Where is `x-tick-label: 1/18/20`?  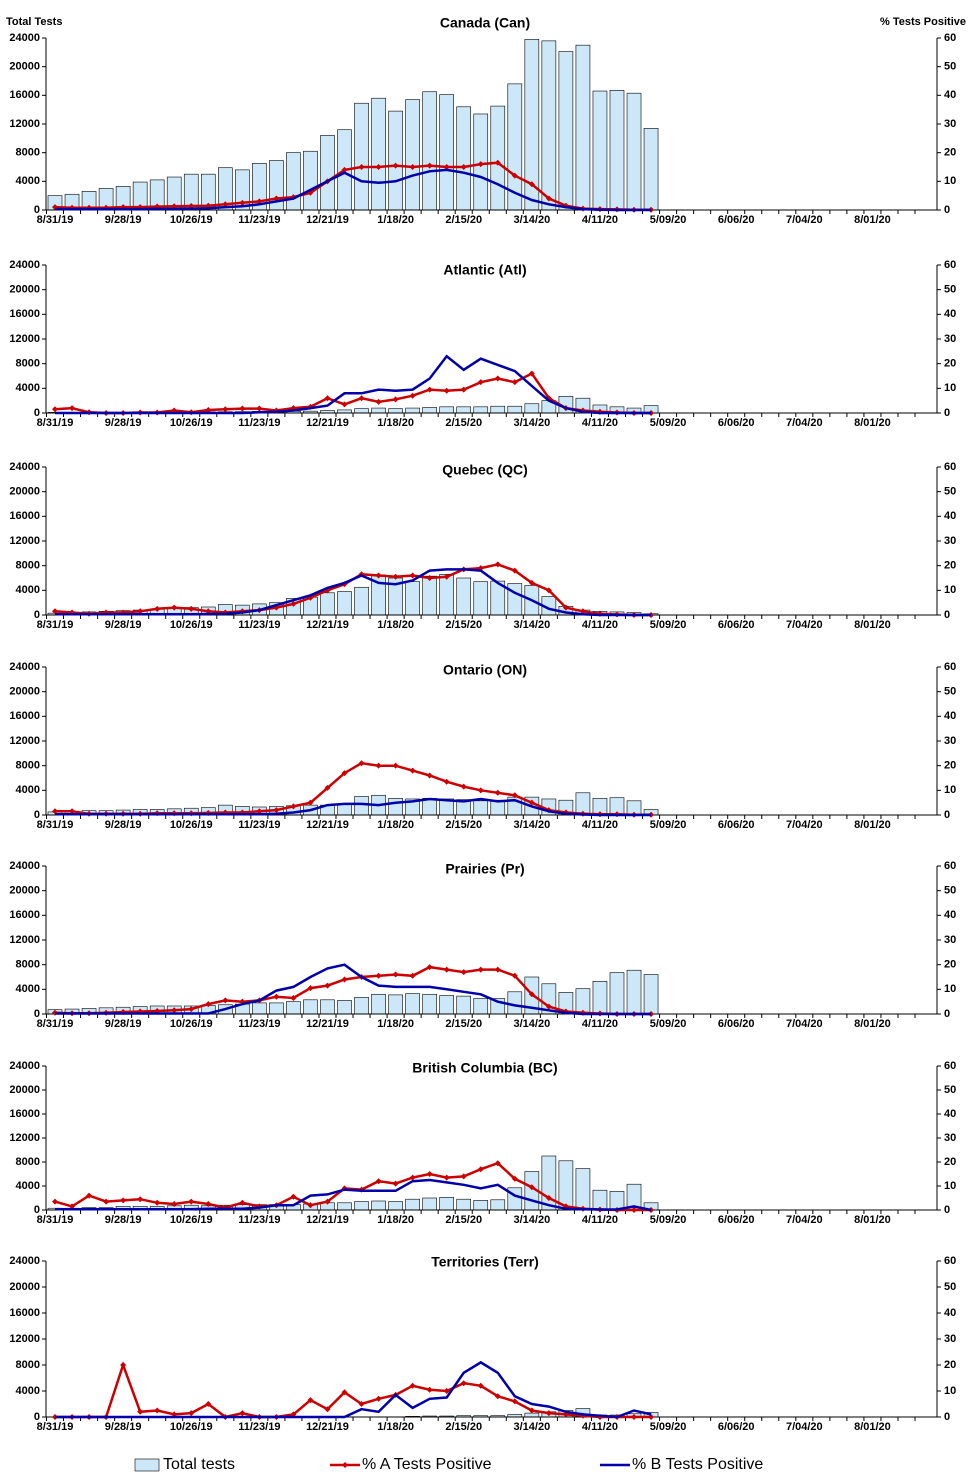 x-tick-label: 1/18/20 is located at coordinates (395, 825).